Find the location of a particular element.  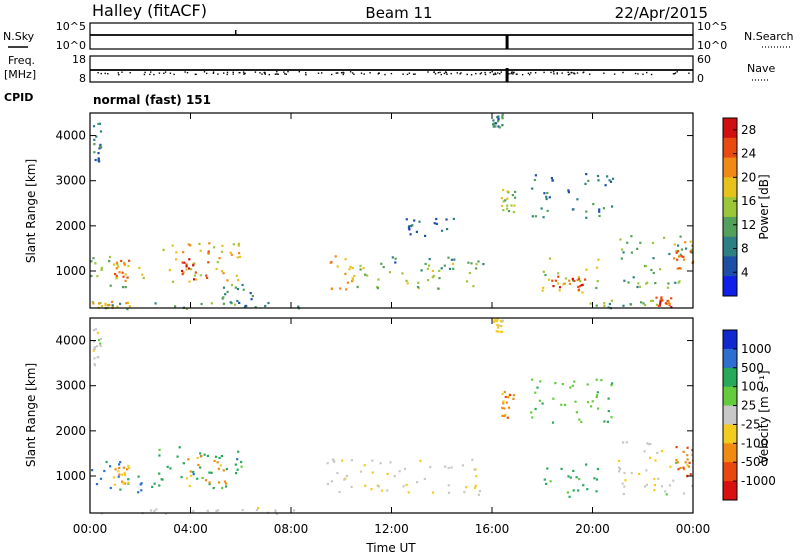

freq-panel: 18 8 60 0 Freq. [MHz] Nave is located at coordinates (389, 69).